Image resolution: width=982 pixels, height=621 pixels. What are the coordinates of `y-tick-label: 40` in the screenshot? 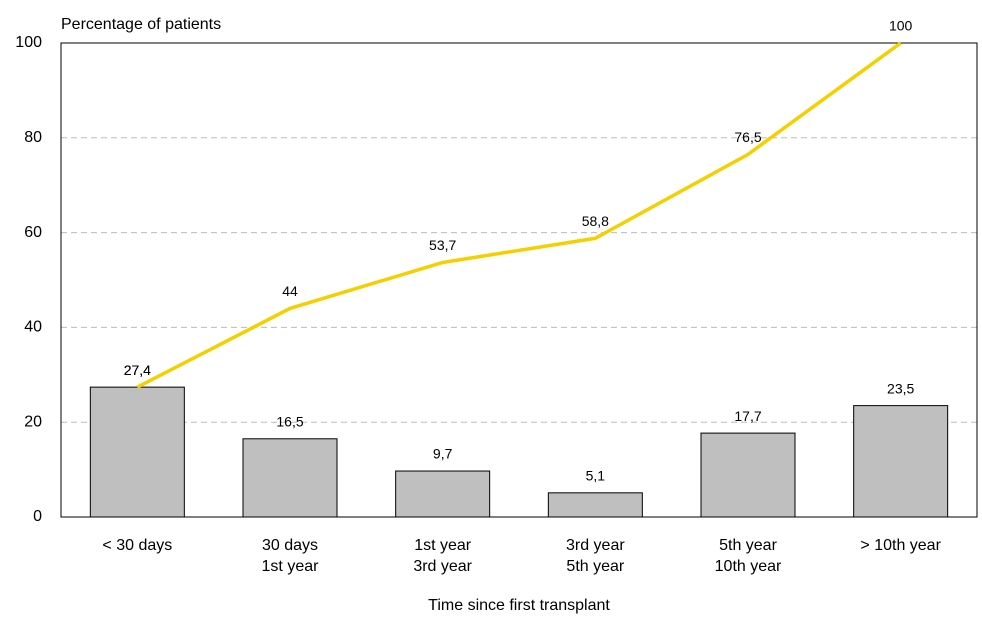 It's located at (33, 327).